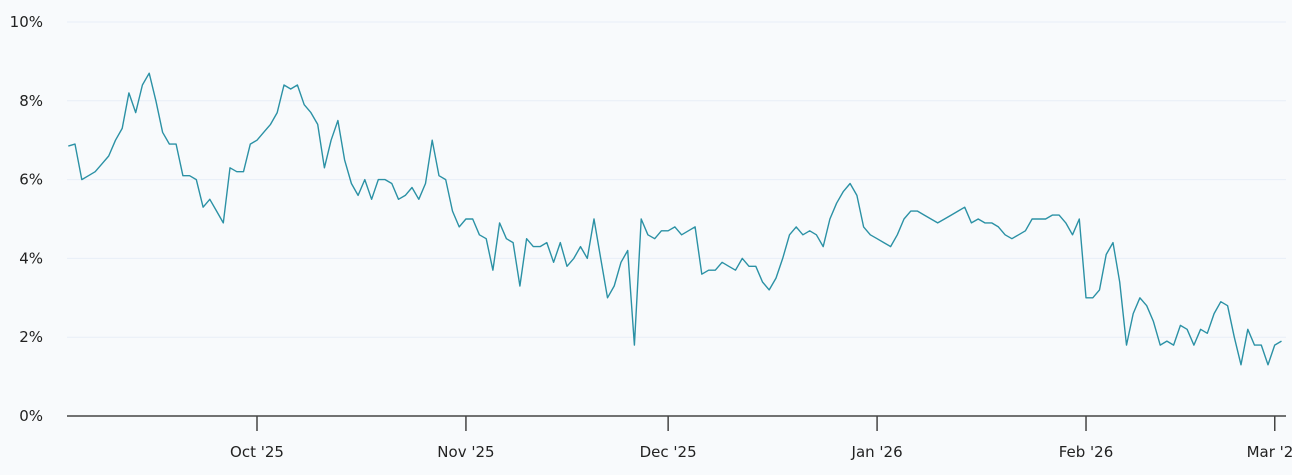 This screenshot has width=1292, height=475. What do you see at coordinates (668, 452) in the screenshot?
I see `x-tick-label: Dec '25` at bounding box center [668, 452].